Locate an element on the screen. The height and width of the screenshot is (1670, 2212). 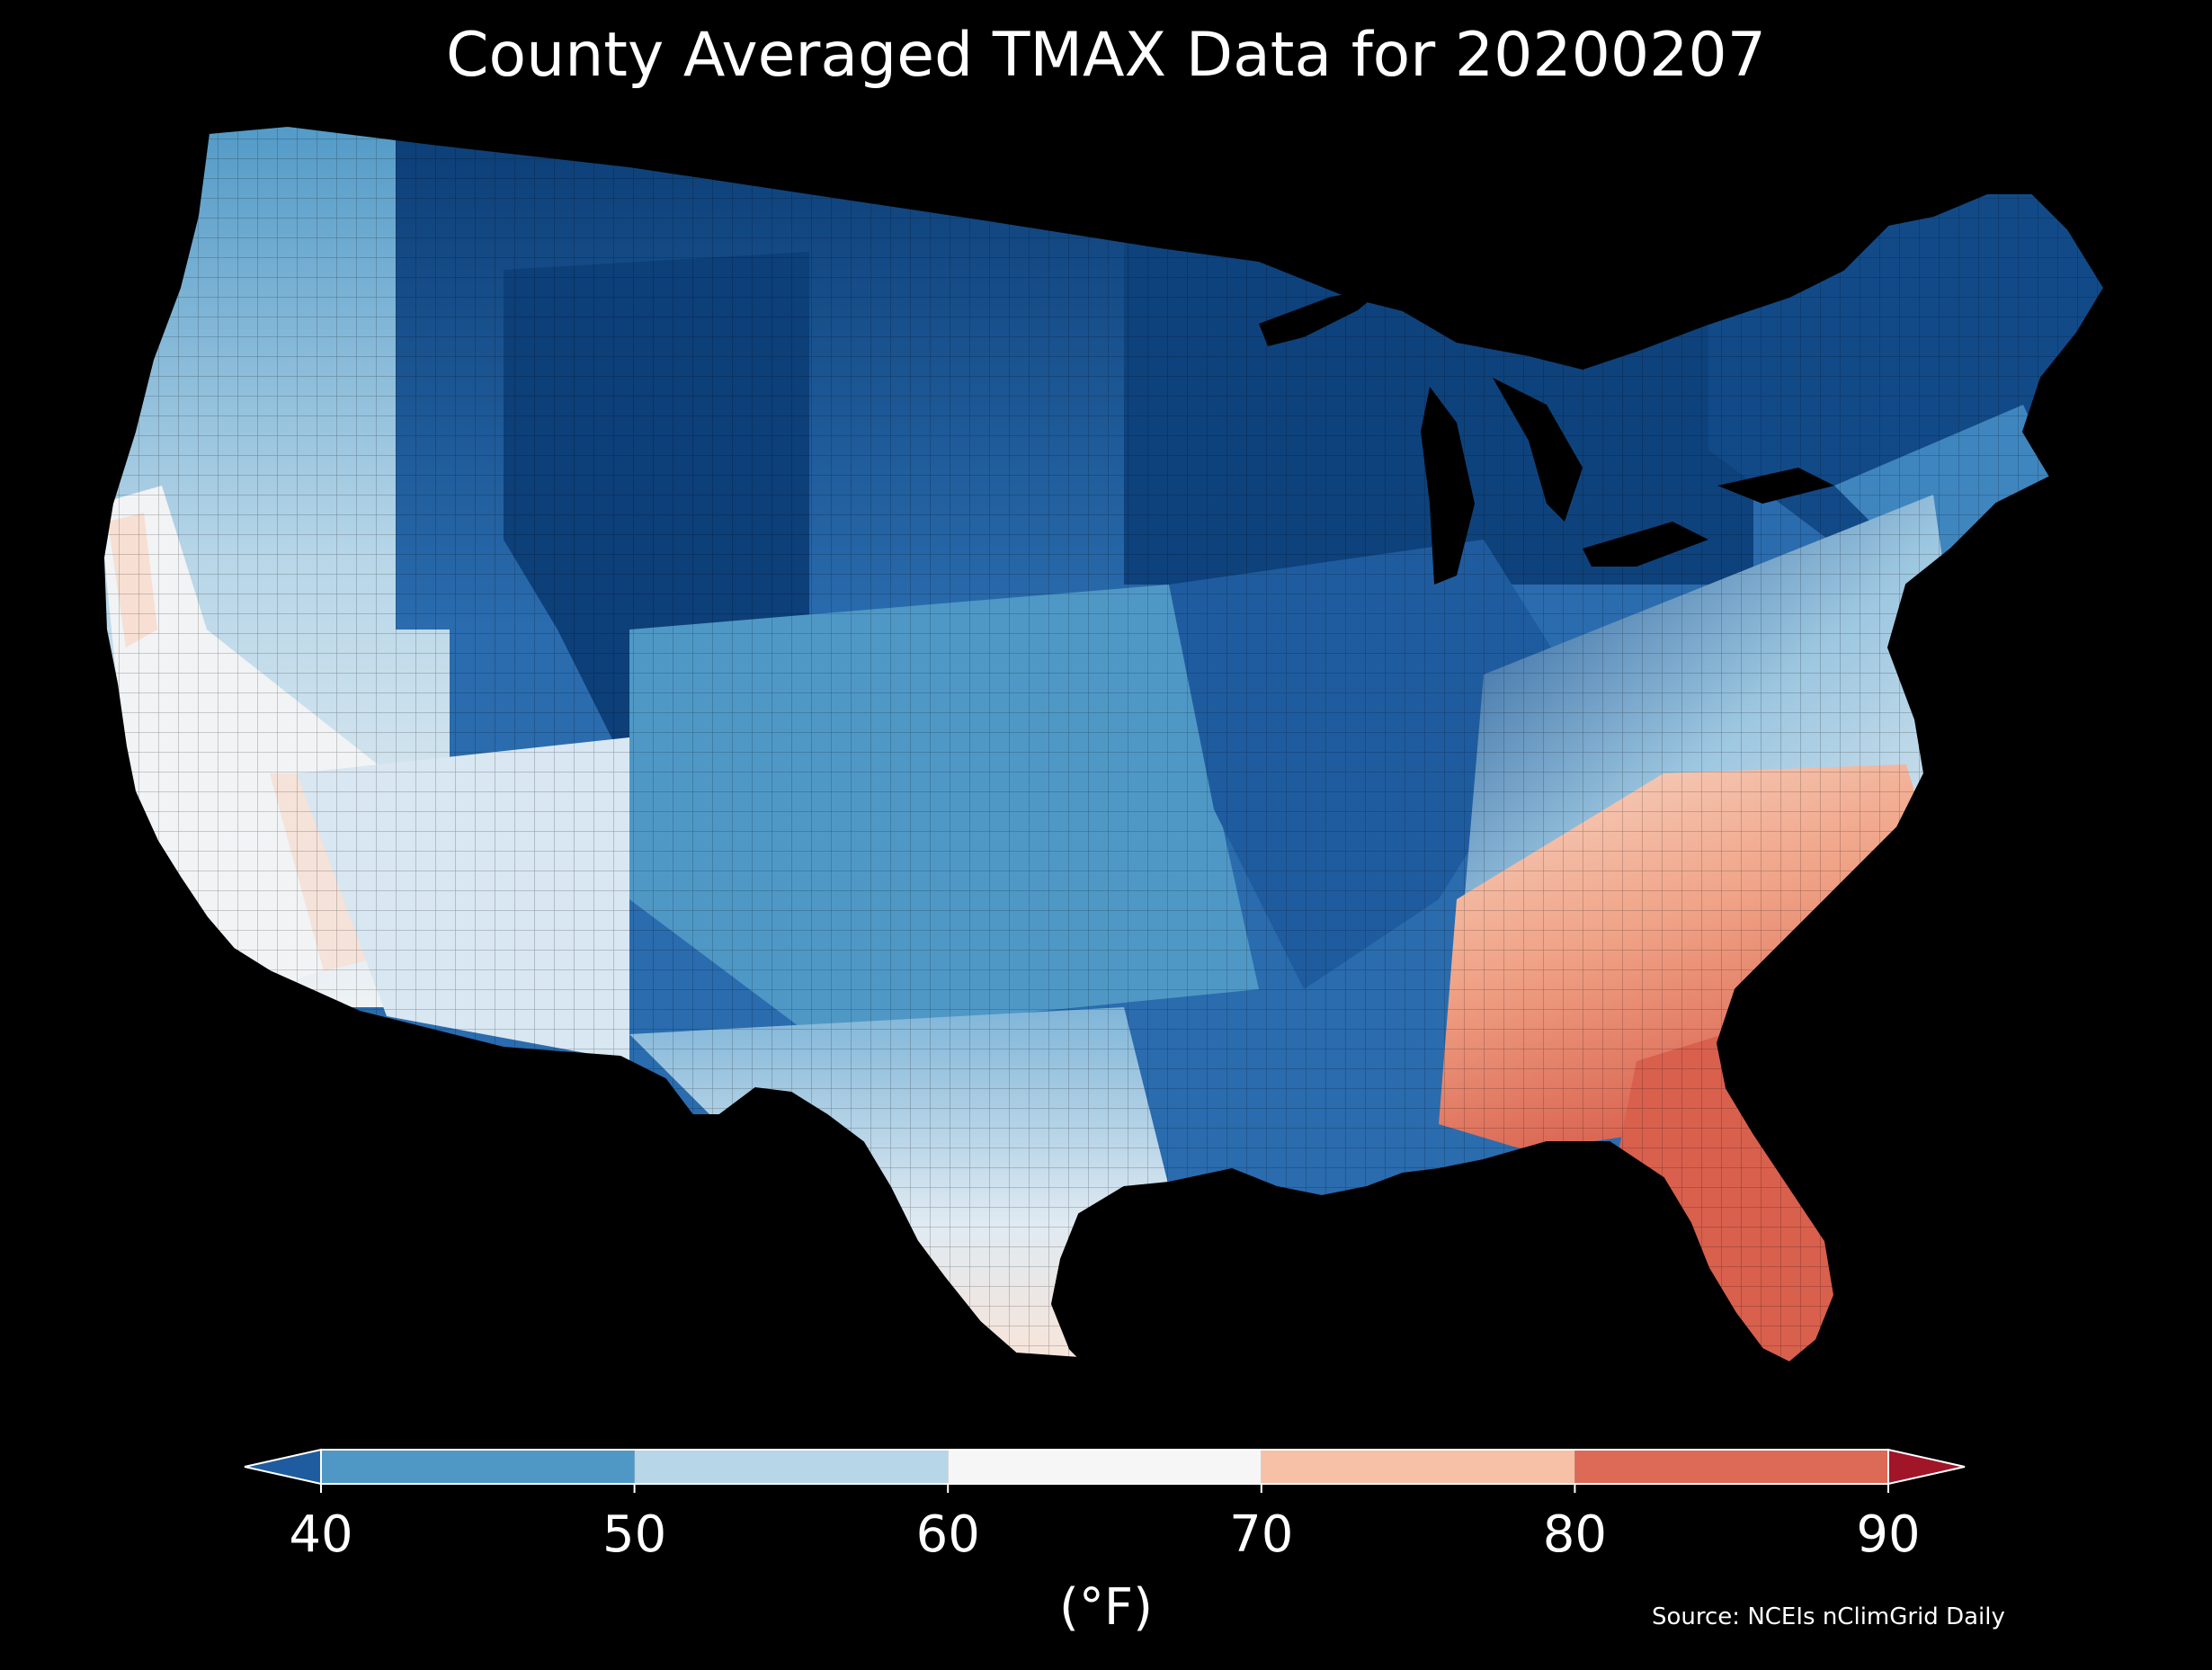
colorbar-tick-label: 40 is located at coordinates (320, 1534).